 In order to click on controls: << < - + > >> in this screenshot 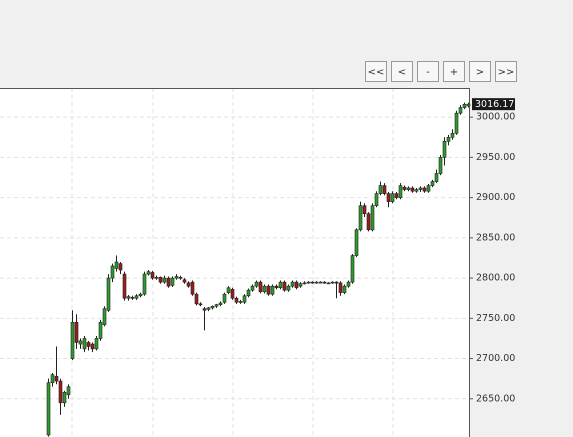, I will do `click(441, 71)`.